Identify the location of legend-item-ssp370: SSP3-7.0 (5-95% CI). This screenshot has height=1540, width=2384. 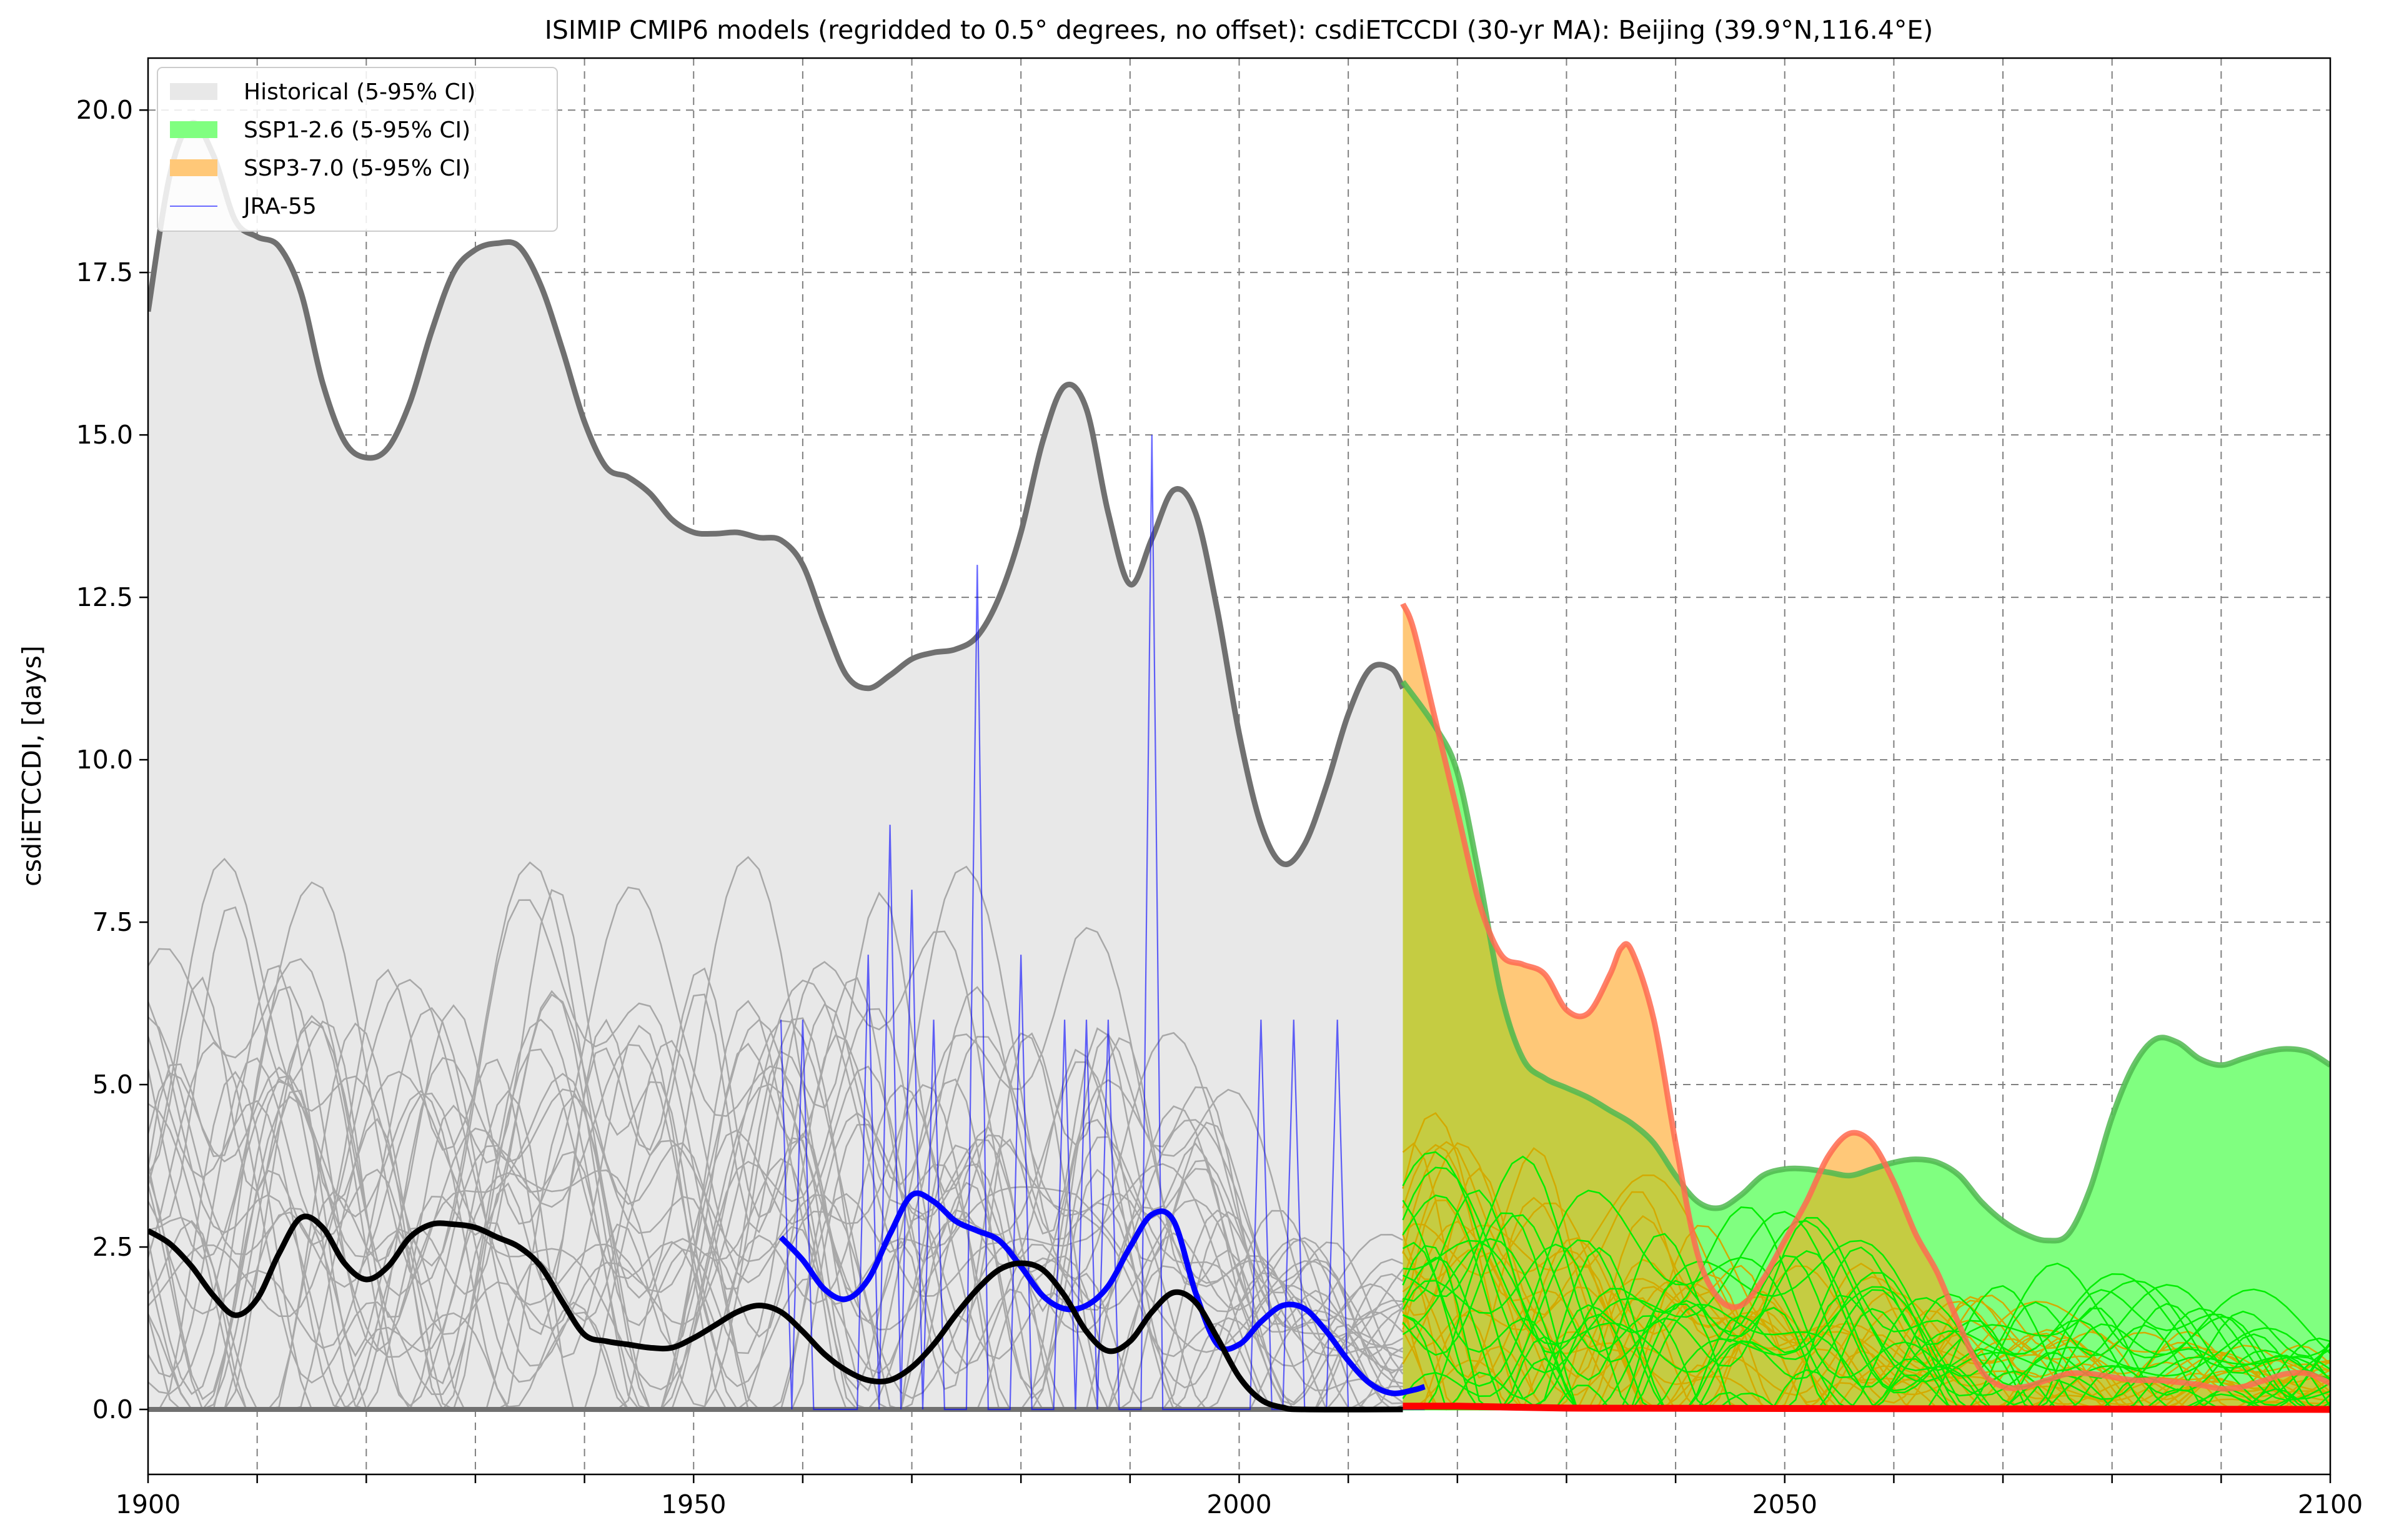
(320, 168).